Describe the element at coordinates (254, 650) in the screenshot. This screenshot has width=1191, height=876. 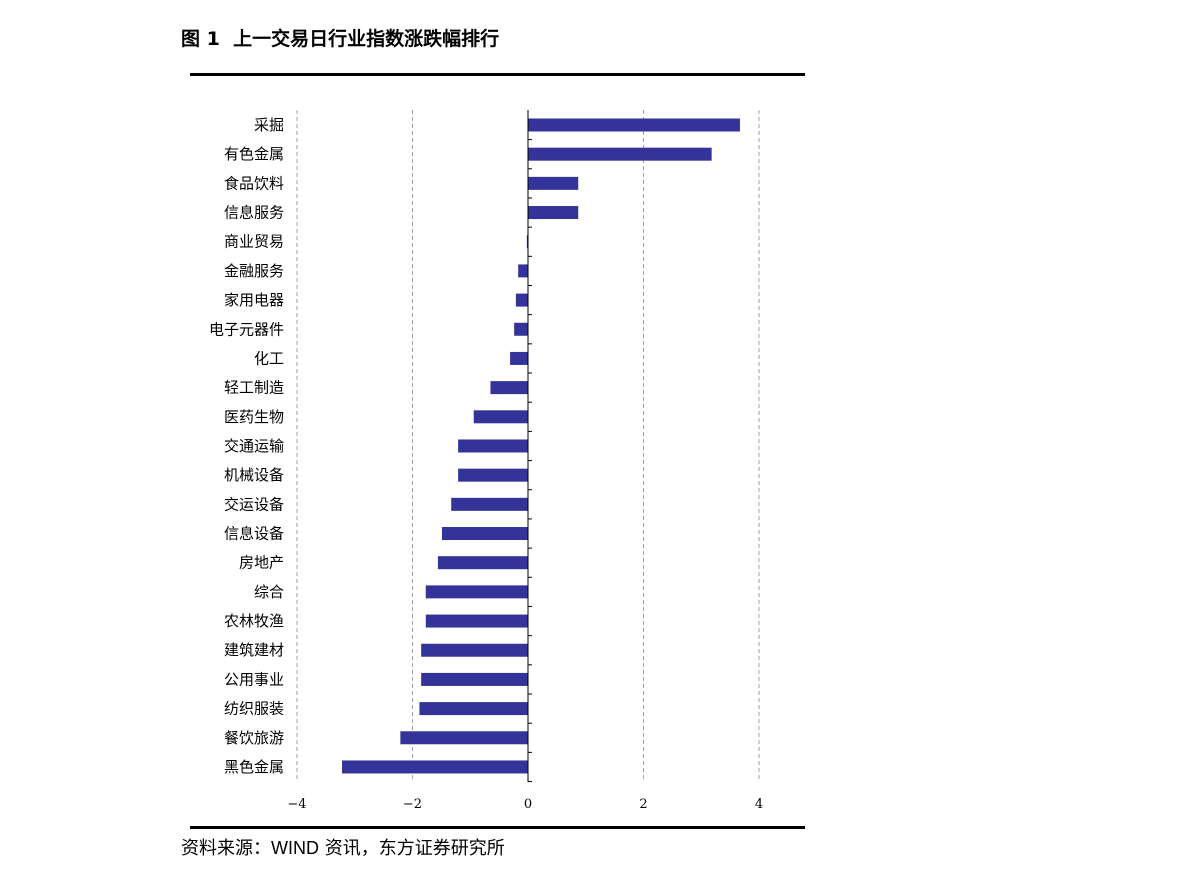
I see `category-label: 建筑建材` at that location.